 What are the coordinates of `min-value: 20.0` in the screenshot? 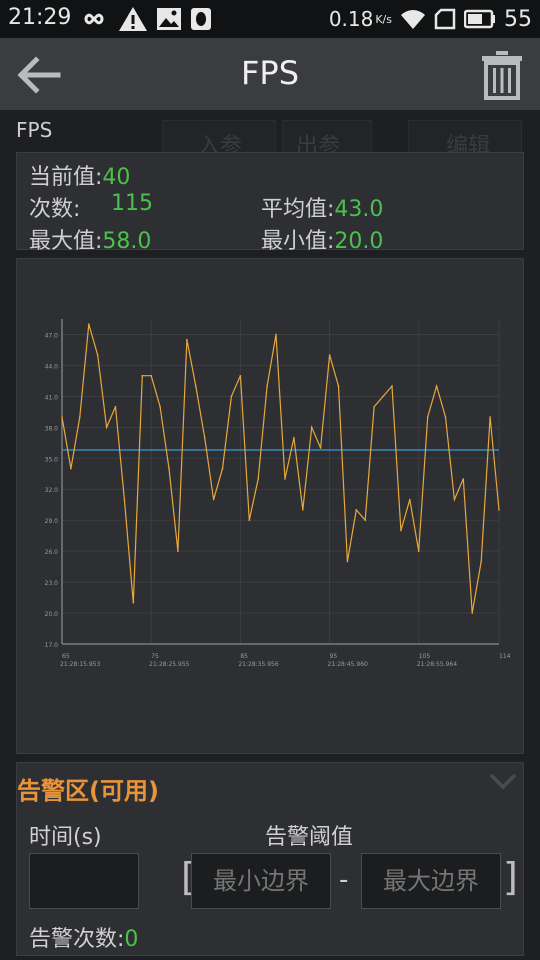 It's located at (359, 241).